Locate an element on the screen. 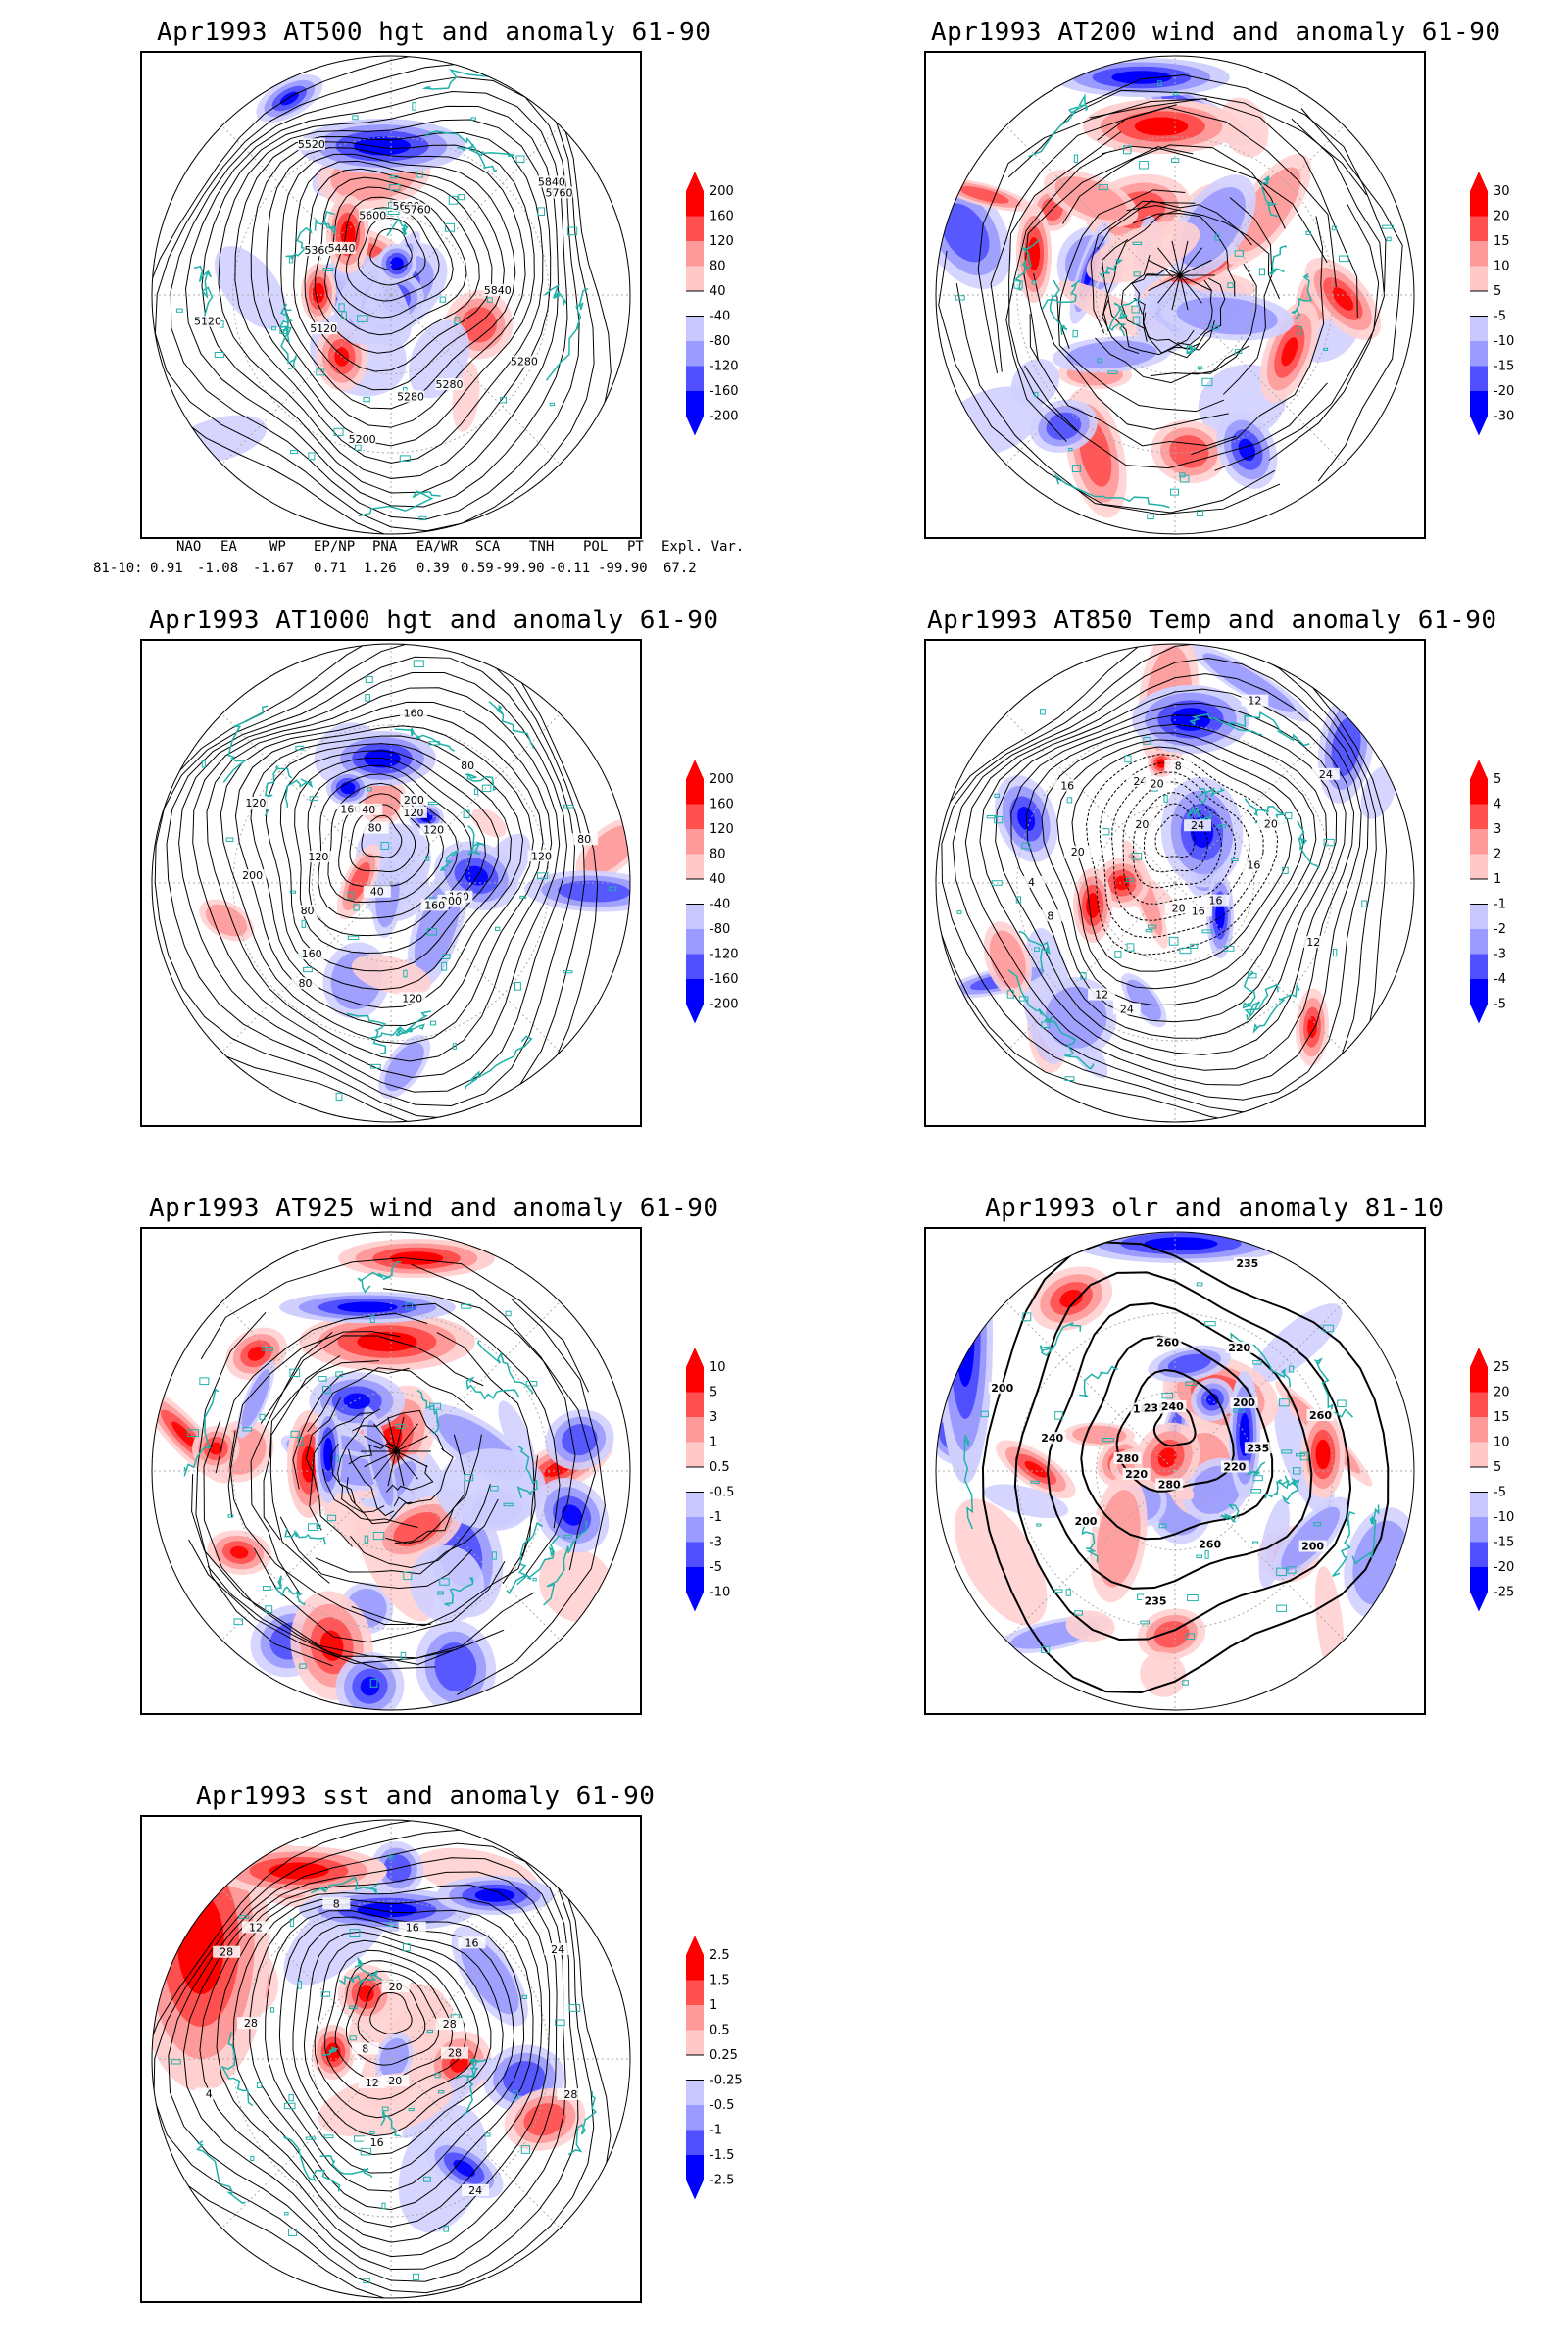 The image size is (1568, 2352). legend-label: 1 is located at coordinates (713, 1443).